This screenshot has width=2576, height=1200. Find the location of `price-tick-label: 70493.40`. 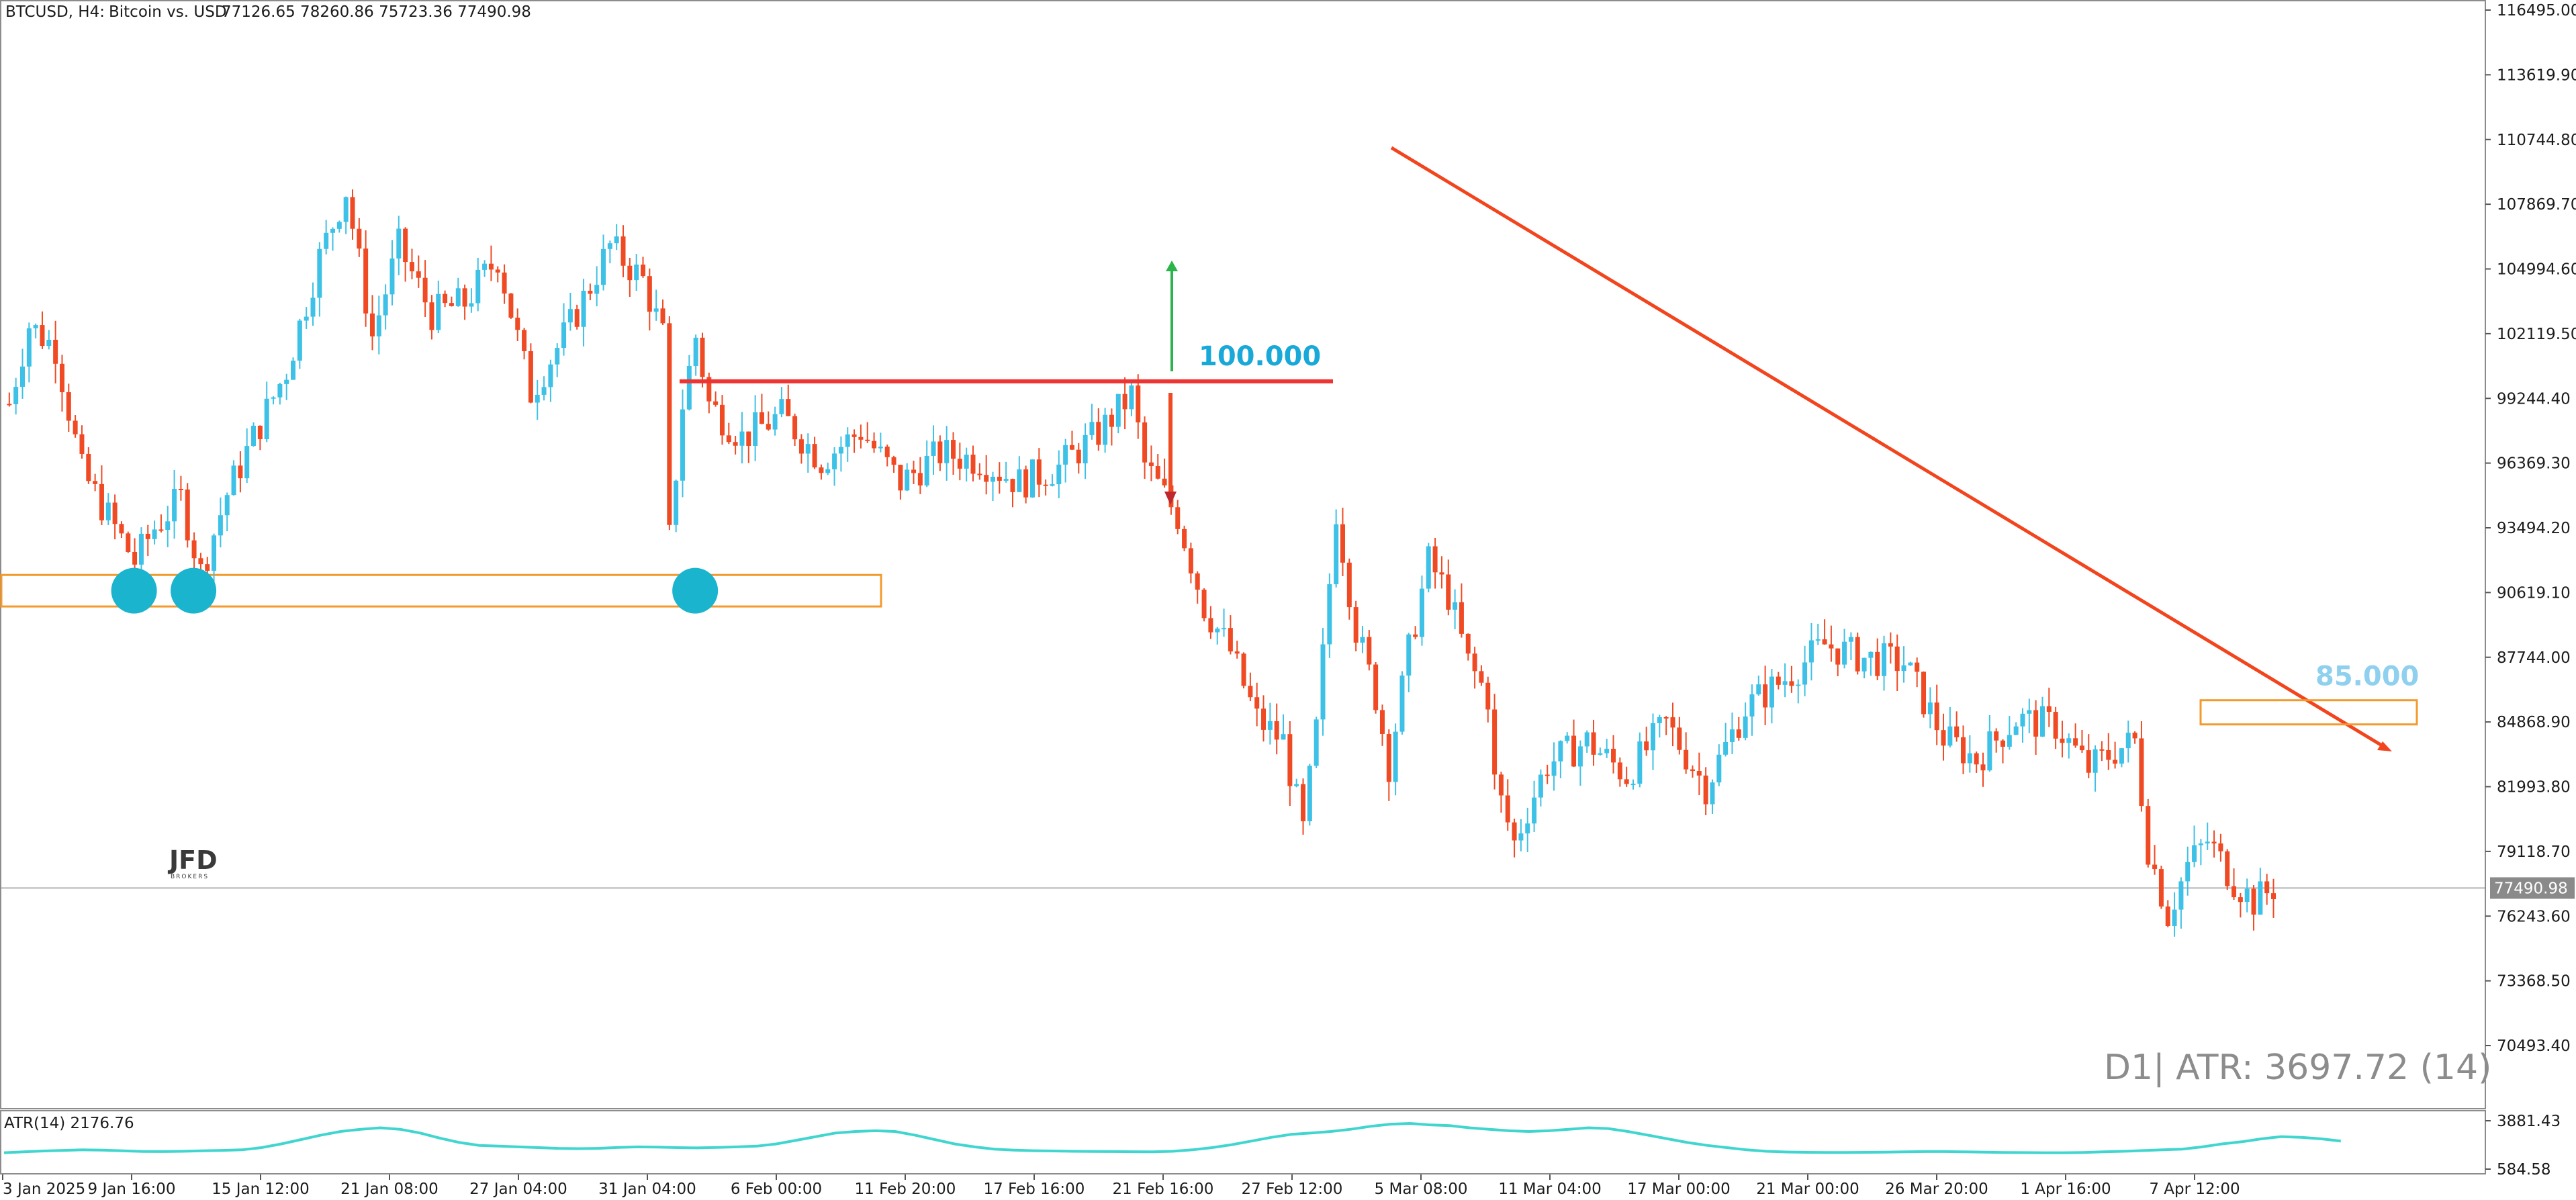

price-tick-label: 70493.40 is located at coordinates (2534, 1046).